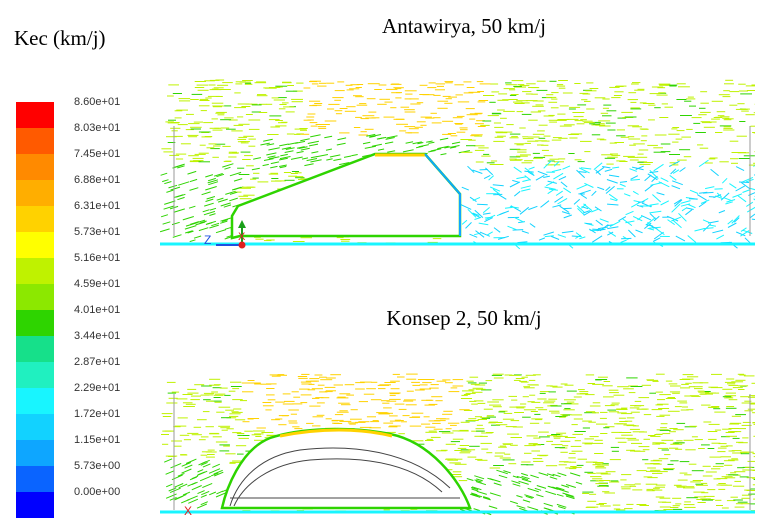  What do you see at coordinates (114, 395) in the screenshot?
I see `color-bar-tick-label: 2.29e+01` at bounding box center [114, 395].